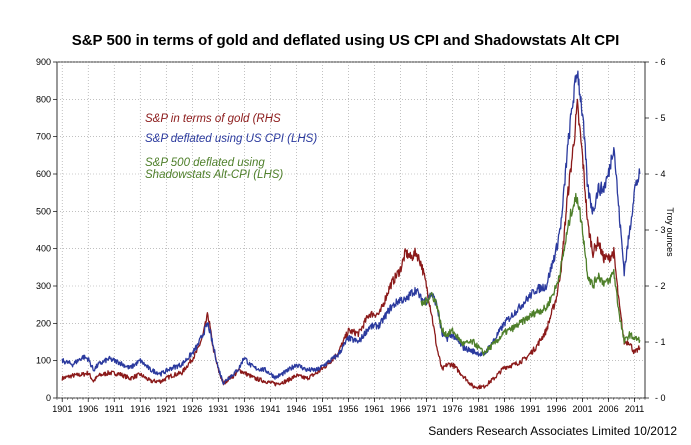 Image resolution: width=691 pixels, height=445 pixels. What do you see at coordinates (43, 62) in the screenshot?
I see `y-tick-label: 900` at bounding box center [43, 62].